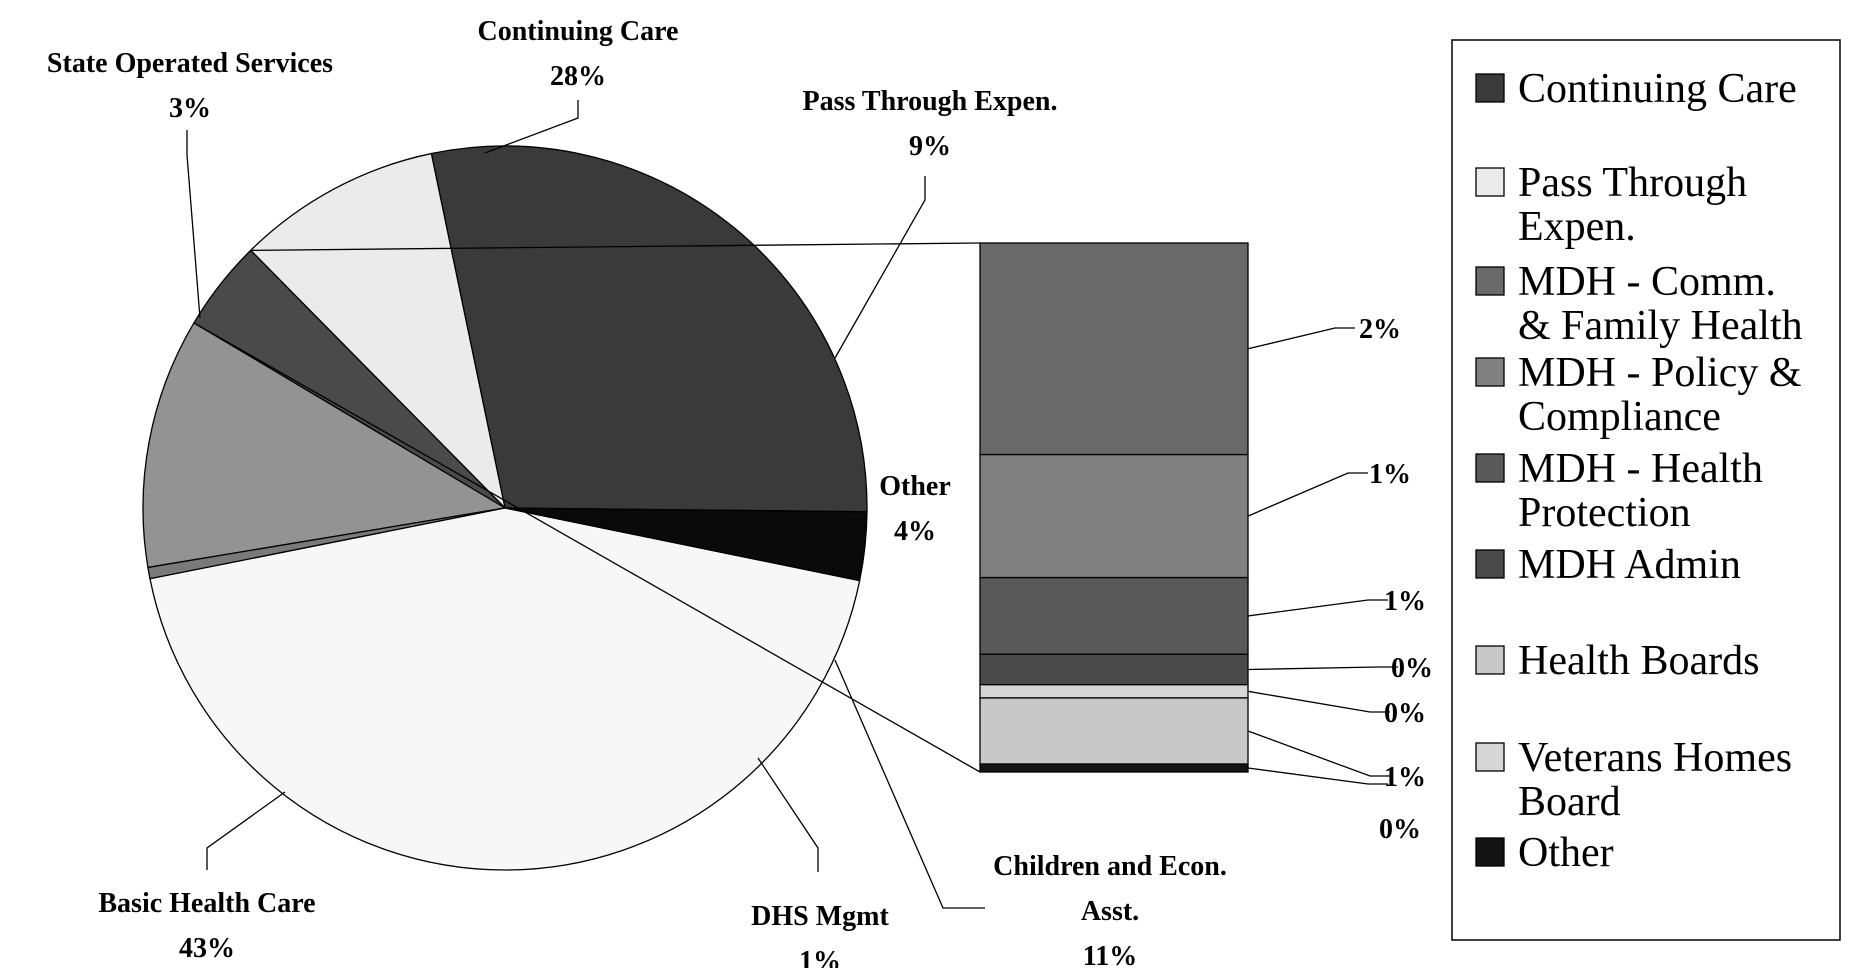 Image resolution: width=1850 pixels, height=968 pixels. I want to click on legend-label: Continuing Care, so click(1657, 89).